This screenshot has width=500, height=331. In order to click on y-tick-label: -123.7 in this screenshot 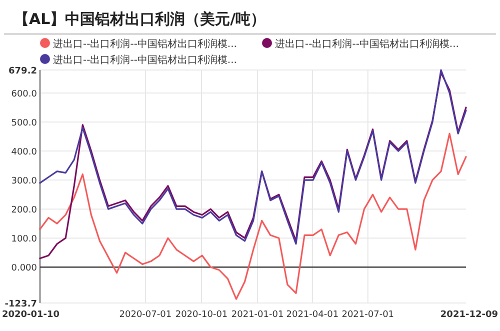, I will do `click(20, 305)`.